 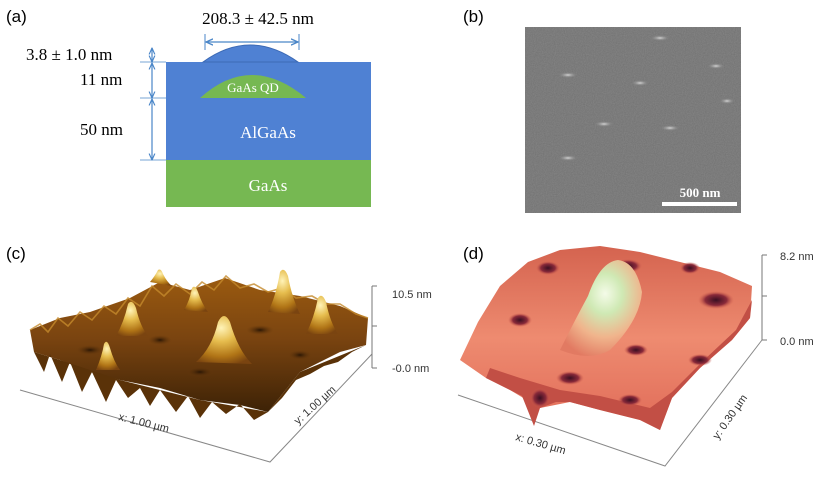 I want to click on gaas-qd-shape, so click(x=253, y=86).